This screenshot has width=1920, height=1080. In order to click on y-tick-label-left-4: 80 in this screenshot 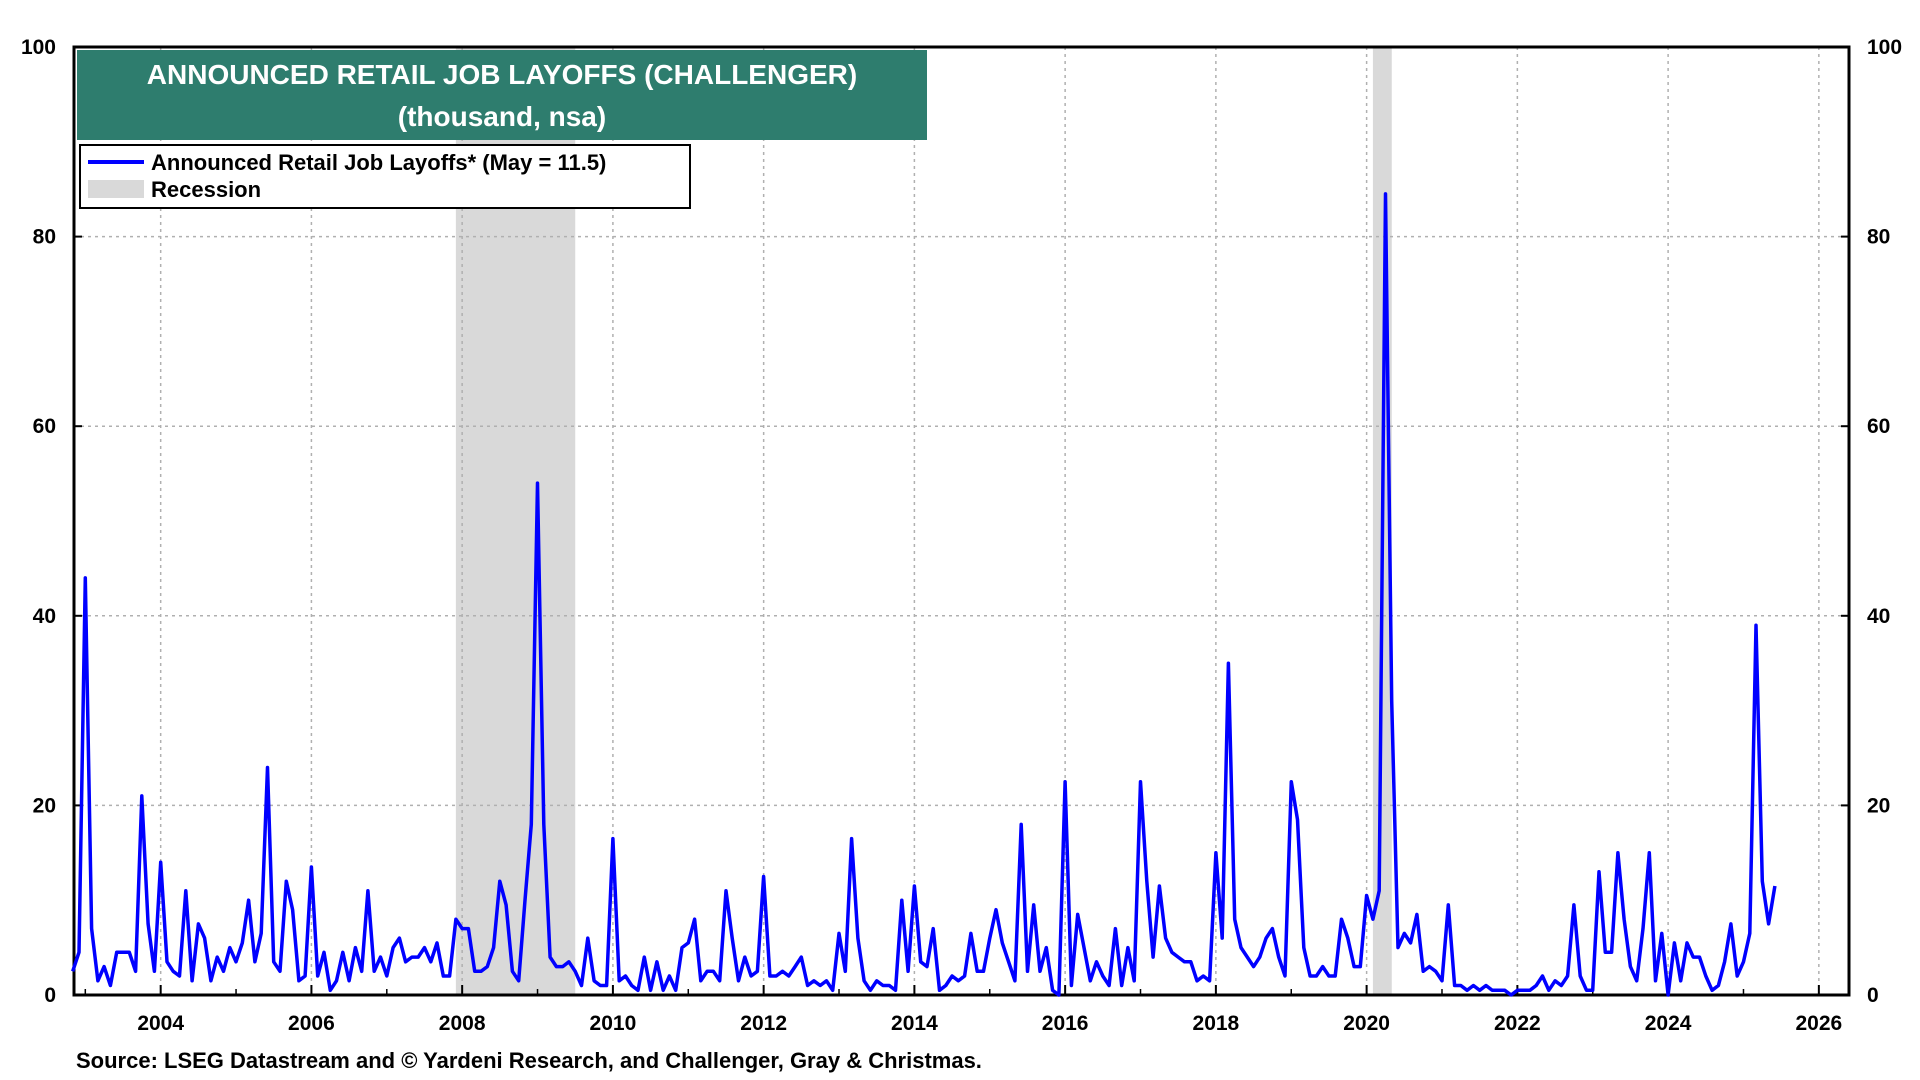, I will do `click(44, 237)`.